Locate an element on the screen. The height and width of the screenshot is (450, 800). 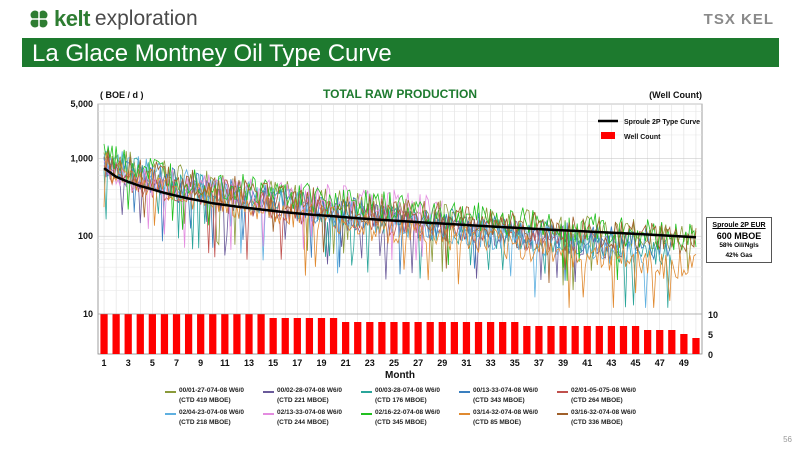
legend-well-name: 02/16-22-074-08 W6/0 is located at coordinates (408, 412).